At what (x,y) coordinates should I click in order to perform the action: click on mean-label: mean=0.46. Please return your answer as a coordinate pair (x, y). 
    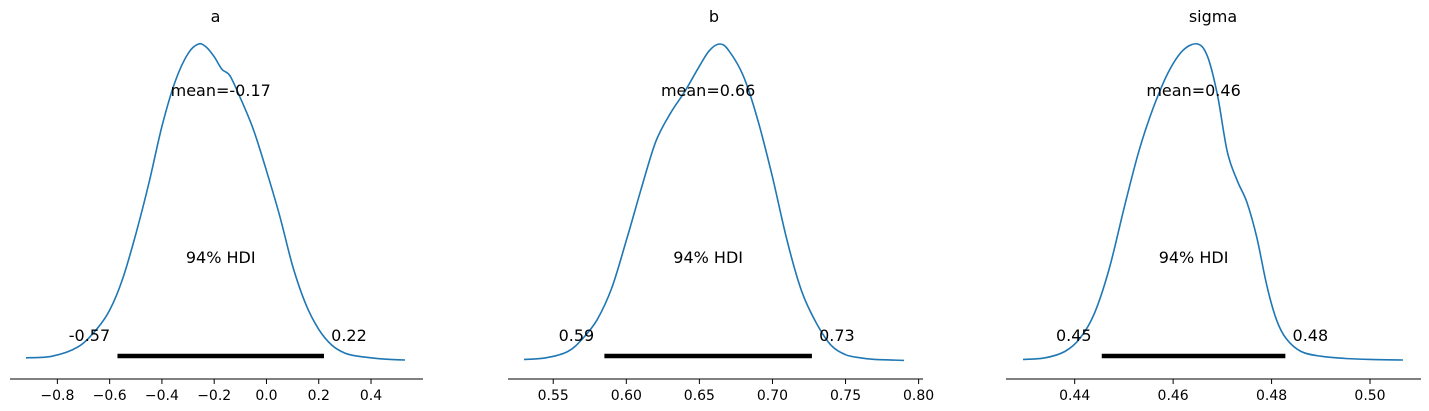
    Looking at the image, I should click on (1193, 90).